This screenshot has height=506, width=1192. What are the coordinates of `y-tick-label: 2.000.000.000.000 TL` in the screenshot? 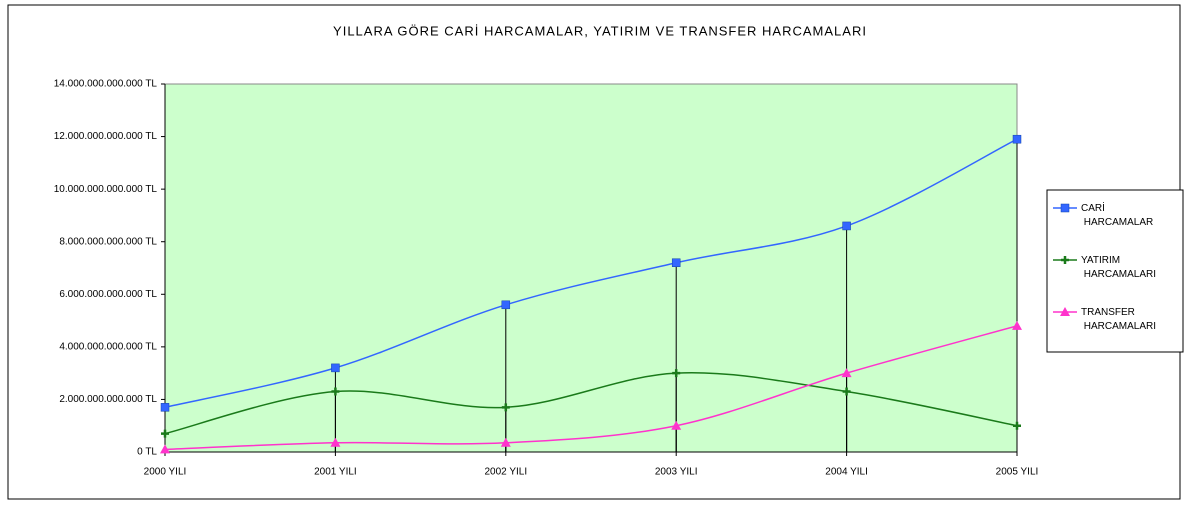 It's located at (108, 399).